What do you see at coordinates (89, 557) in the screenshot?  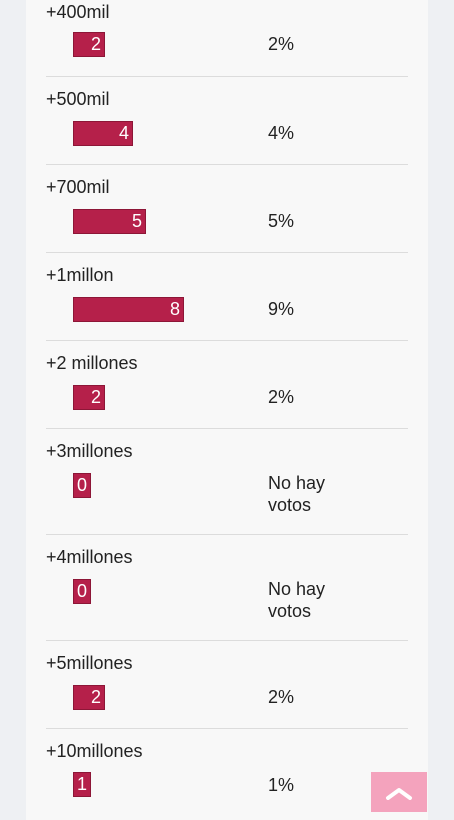 I see `poll-option-label: +4millones` at bounding box center [89, 557].